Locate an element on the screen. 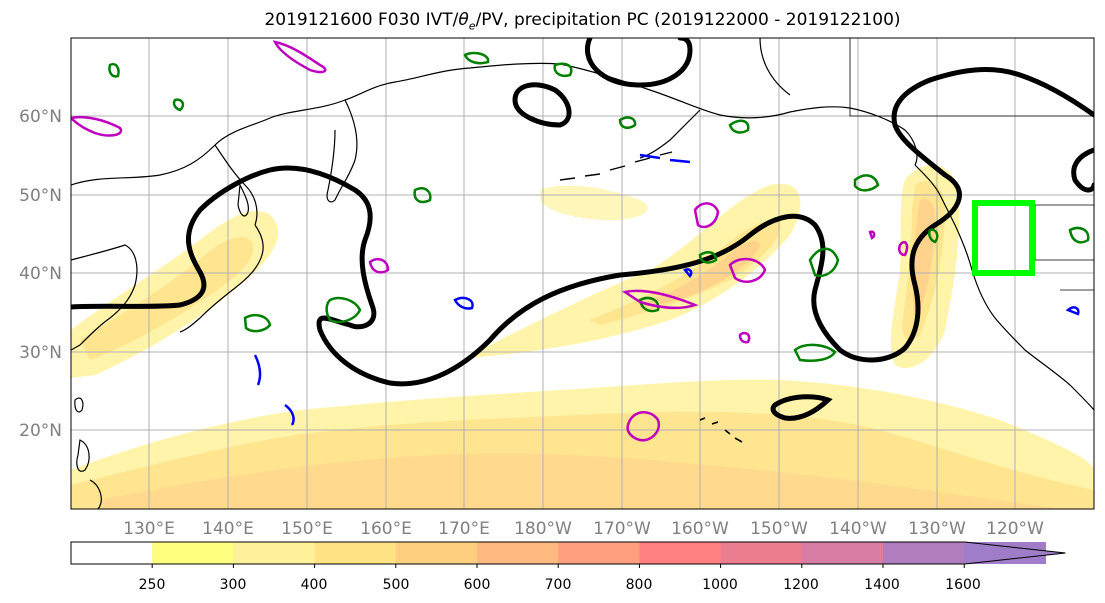 The width and height of the screenshot is (1105, 603). lat-label-50: 50°N is located at coordinates (40, 196).